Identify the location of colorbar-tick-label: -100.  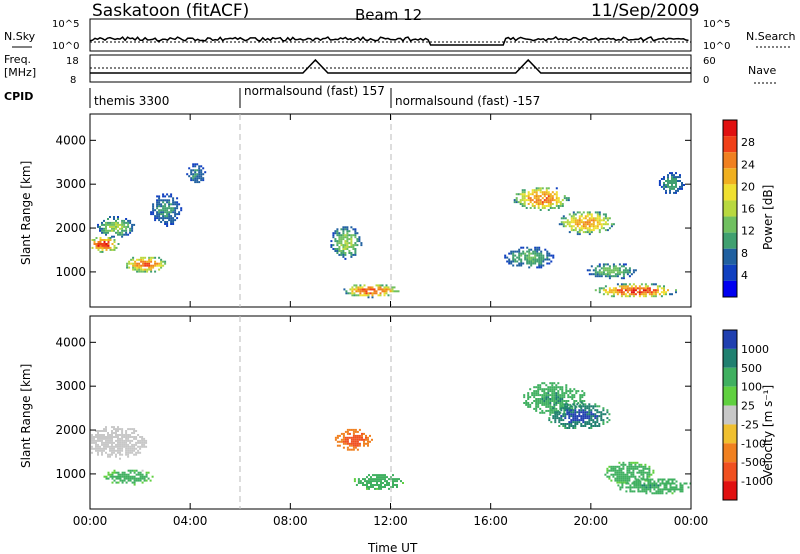
(753, 443).